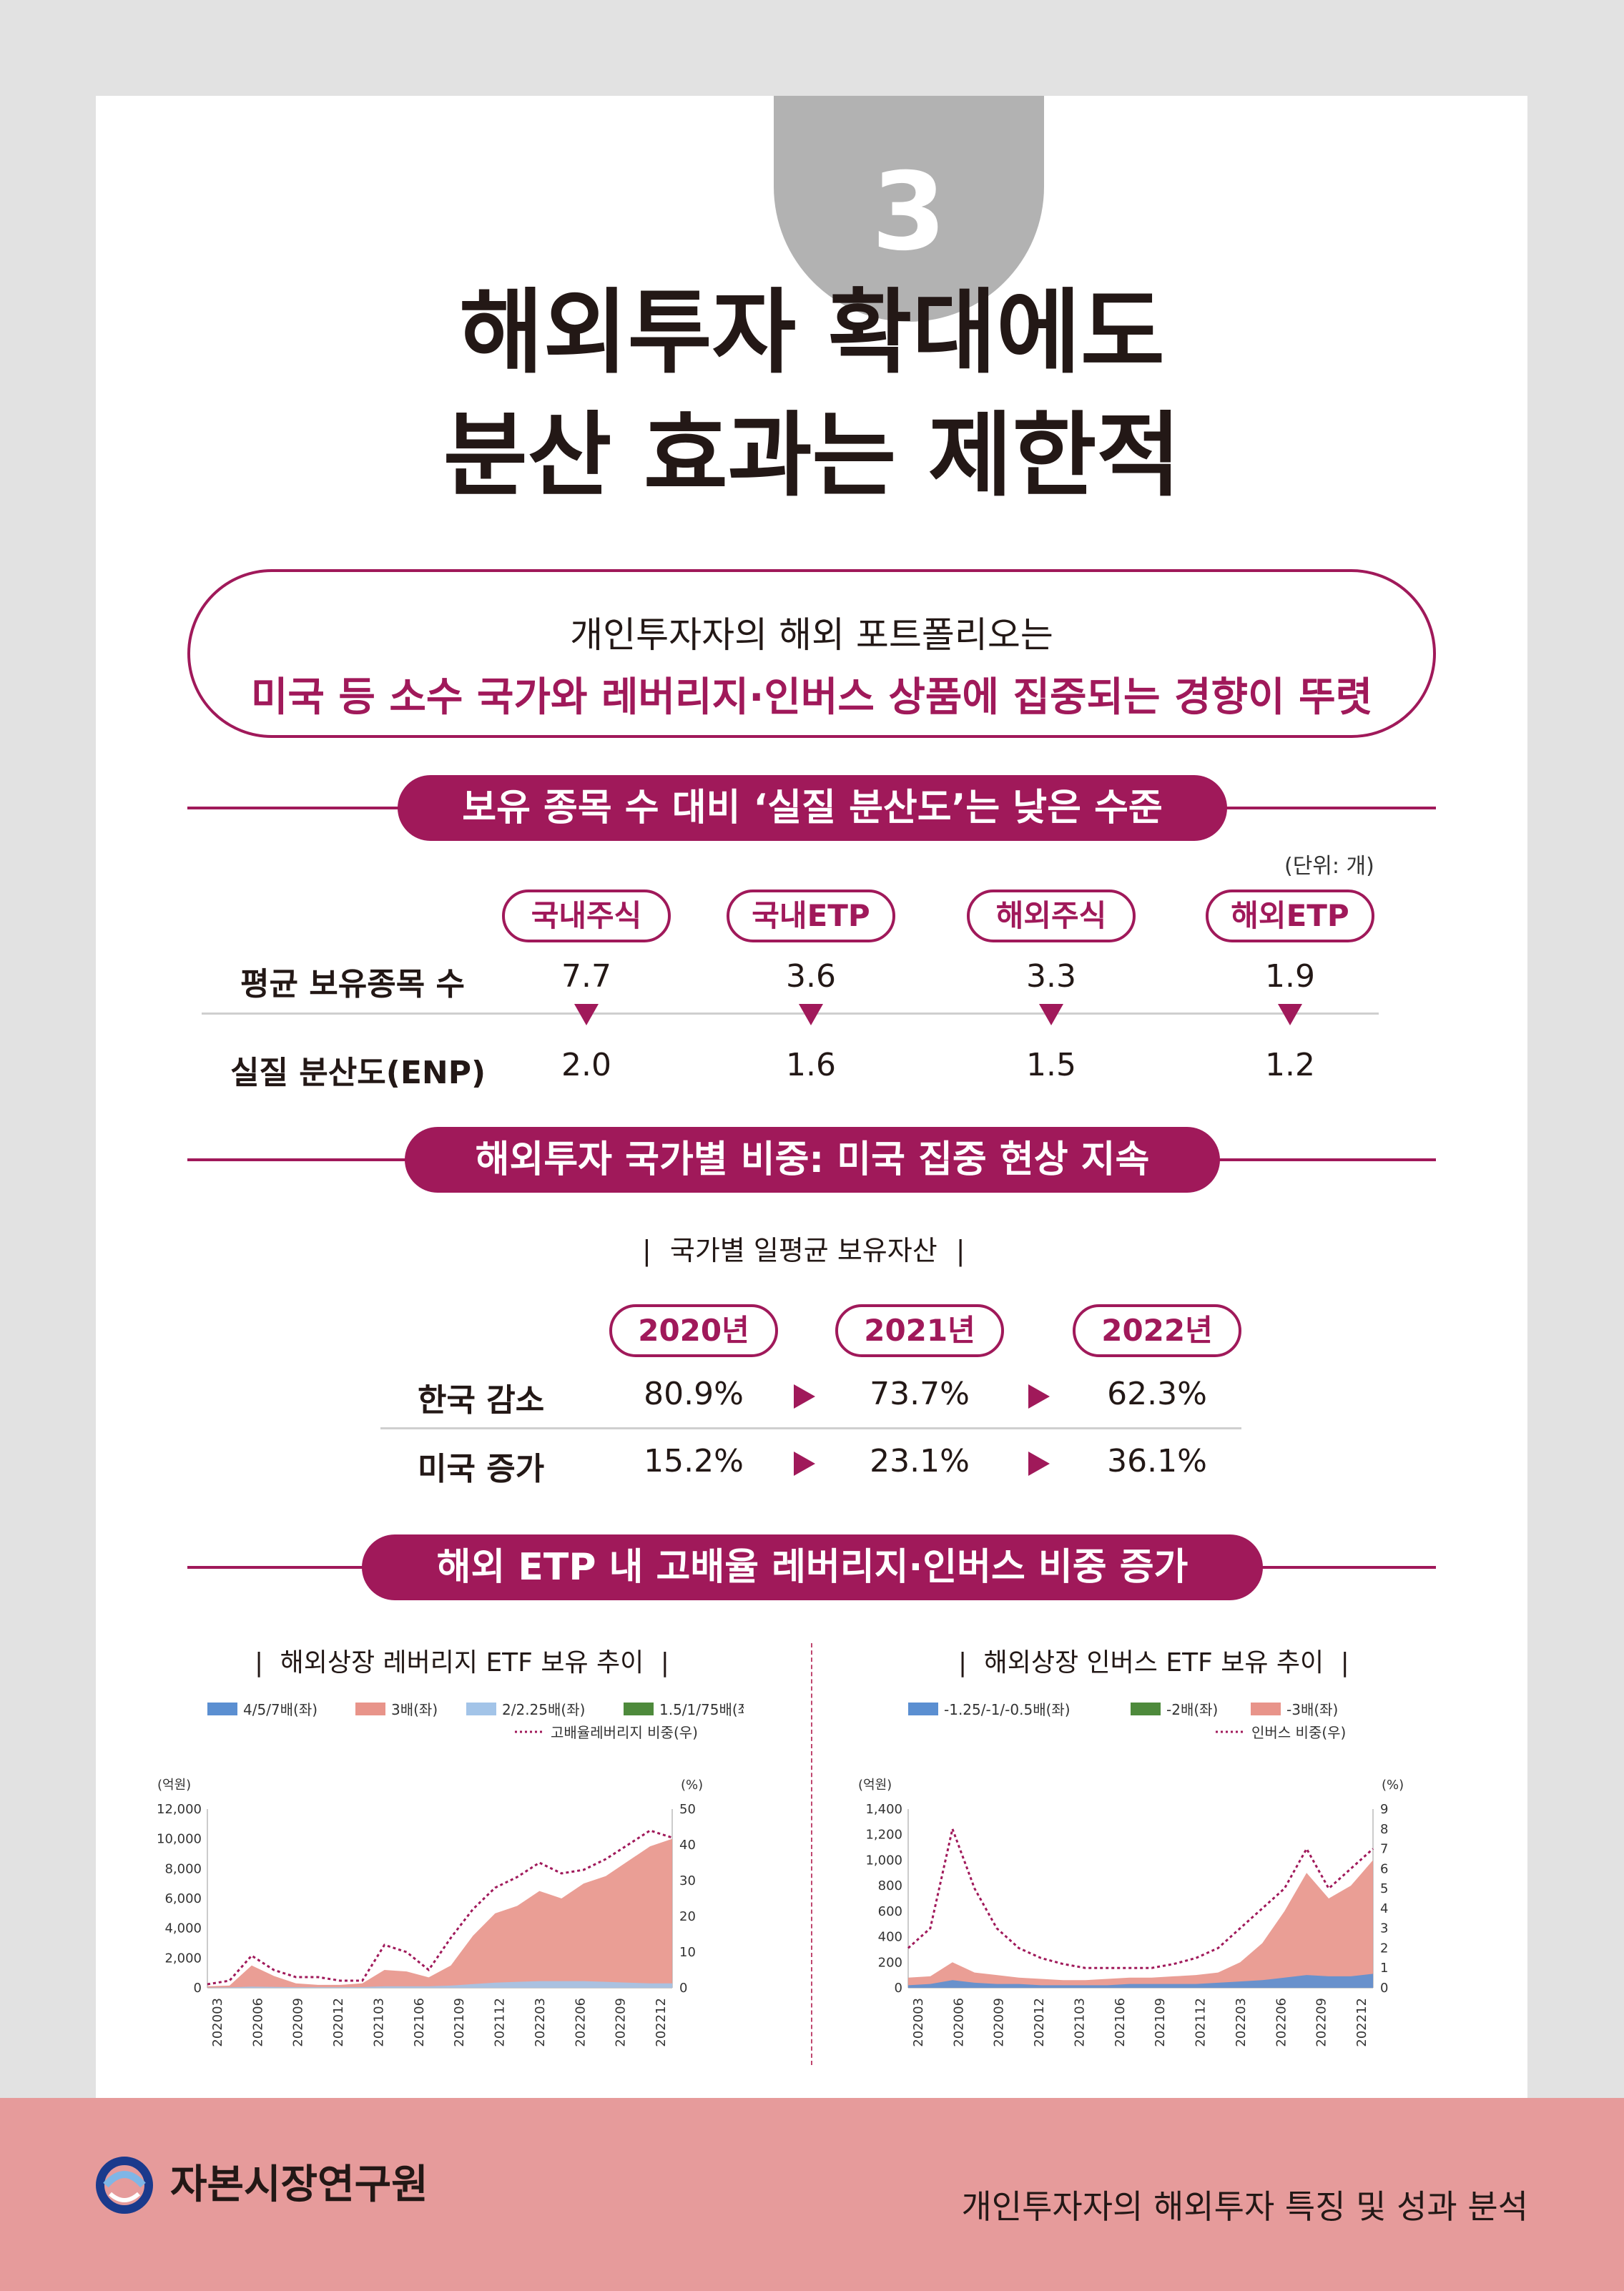 The image size is (1624, 2291). What do you see at coordinates (693, 1331) in the screenshot?
I see `year-pill-2020: 2020년` at bounding box center [693, 1331].